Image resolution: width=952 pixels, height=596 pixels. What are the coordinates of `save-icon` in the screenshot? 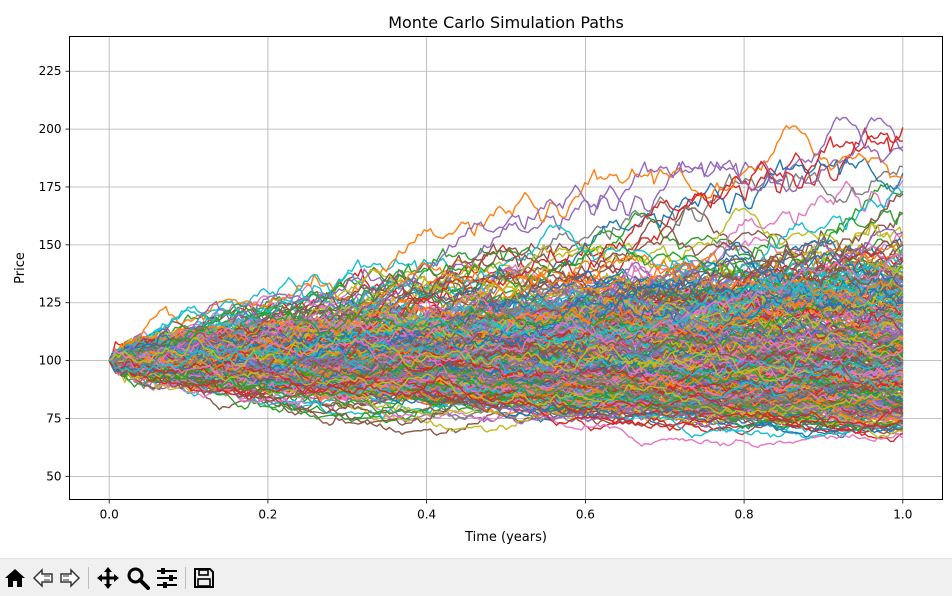 It's located at (204, 578).